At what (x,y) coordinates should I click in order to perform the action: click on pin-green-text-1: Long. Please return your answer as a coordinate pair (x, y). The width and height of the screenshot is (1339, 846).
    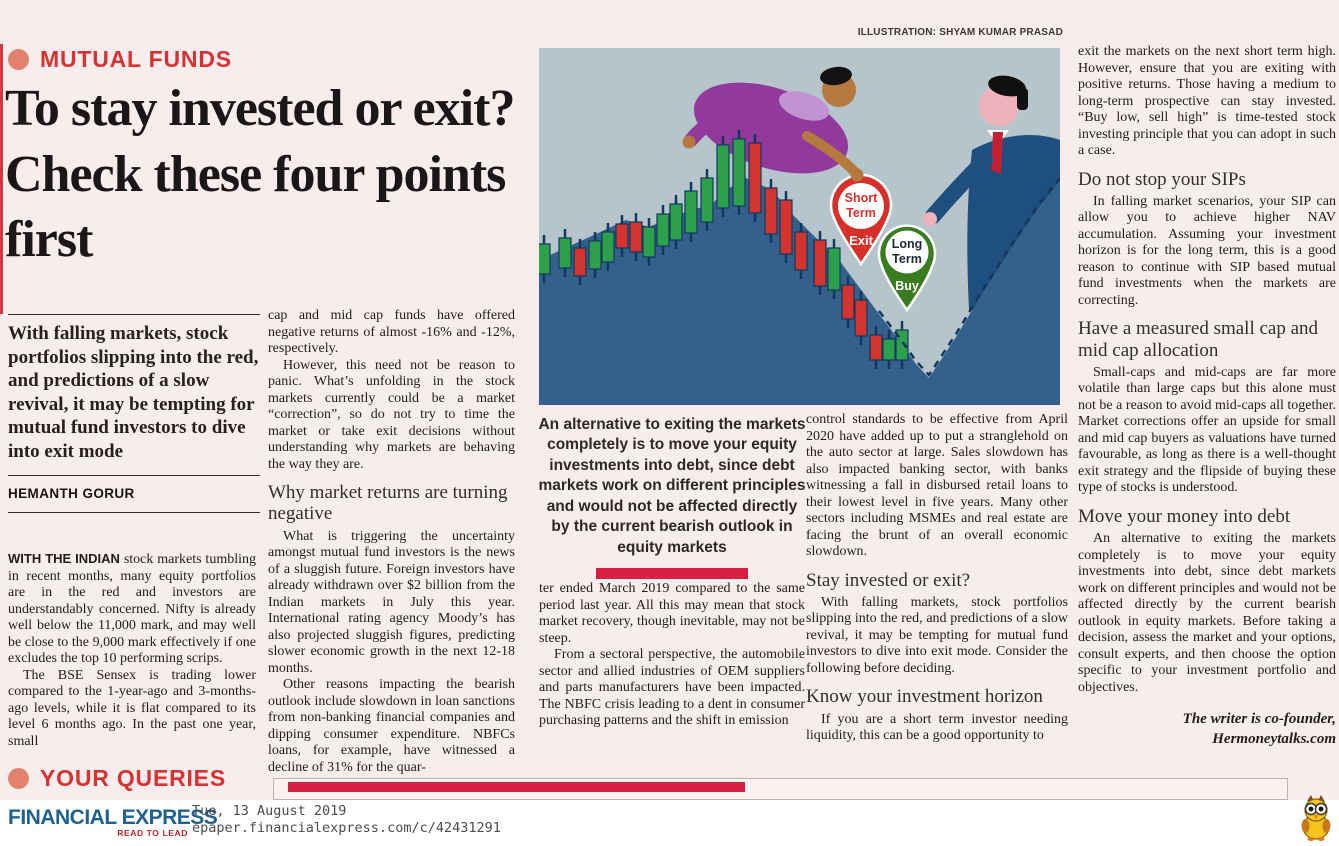
    Looking at the image, I should click on (907, 244).